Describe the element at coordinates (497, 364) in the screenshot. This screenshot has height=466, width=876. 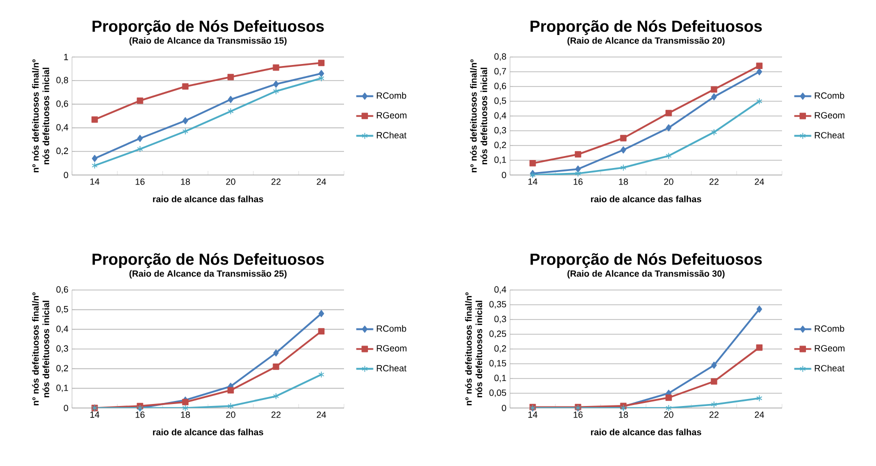
I see `y-tick-label: 0,15` at that location.